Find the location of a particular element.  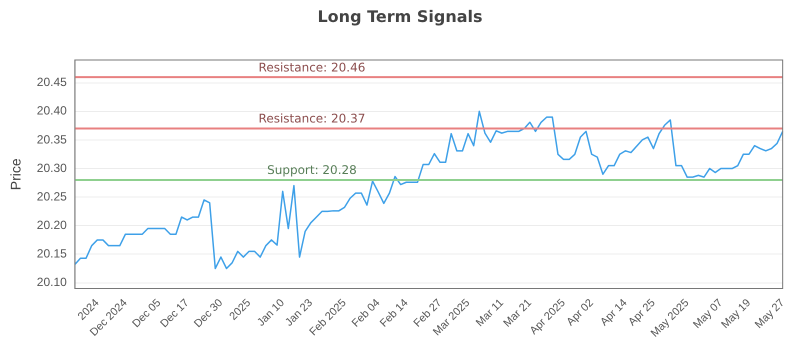

y-tick-label: 20.20 is located at coordinates (52, 225).